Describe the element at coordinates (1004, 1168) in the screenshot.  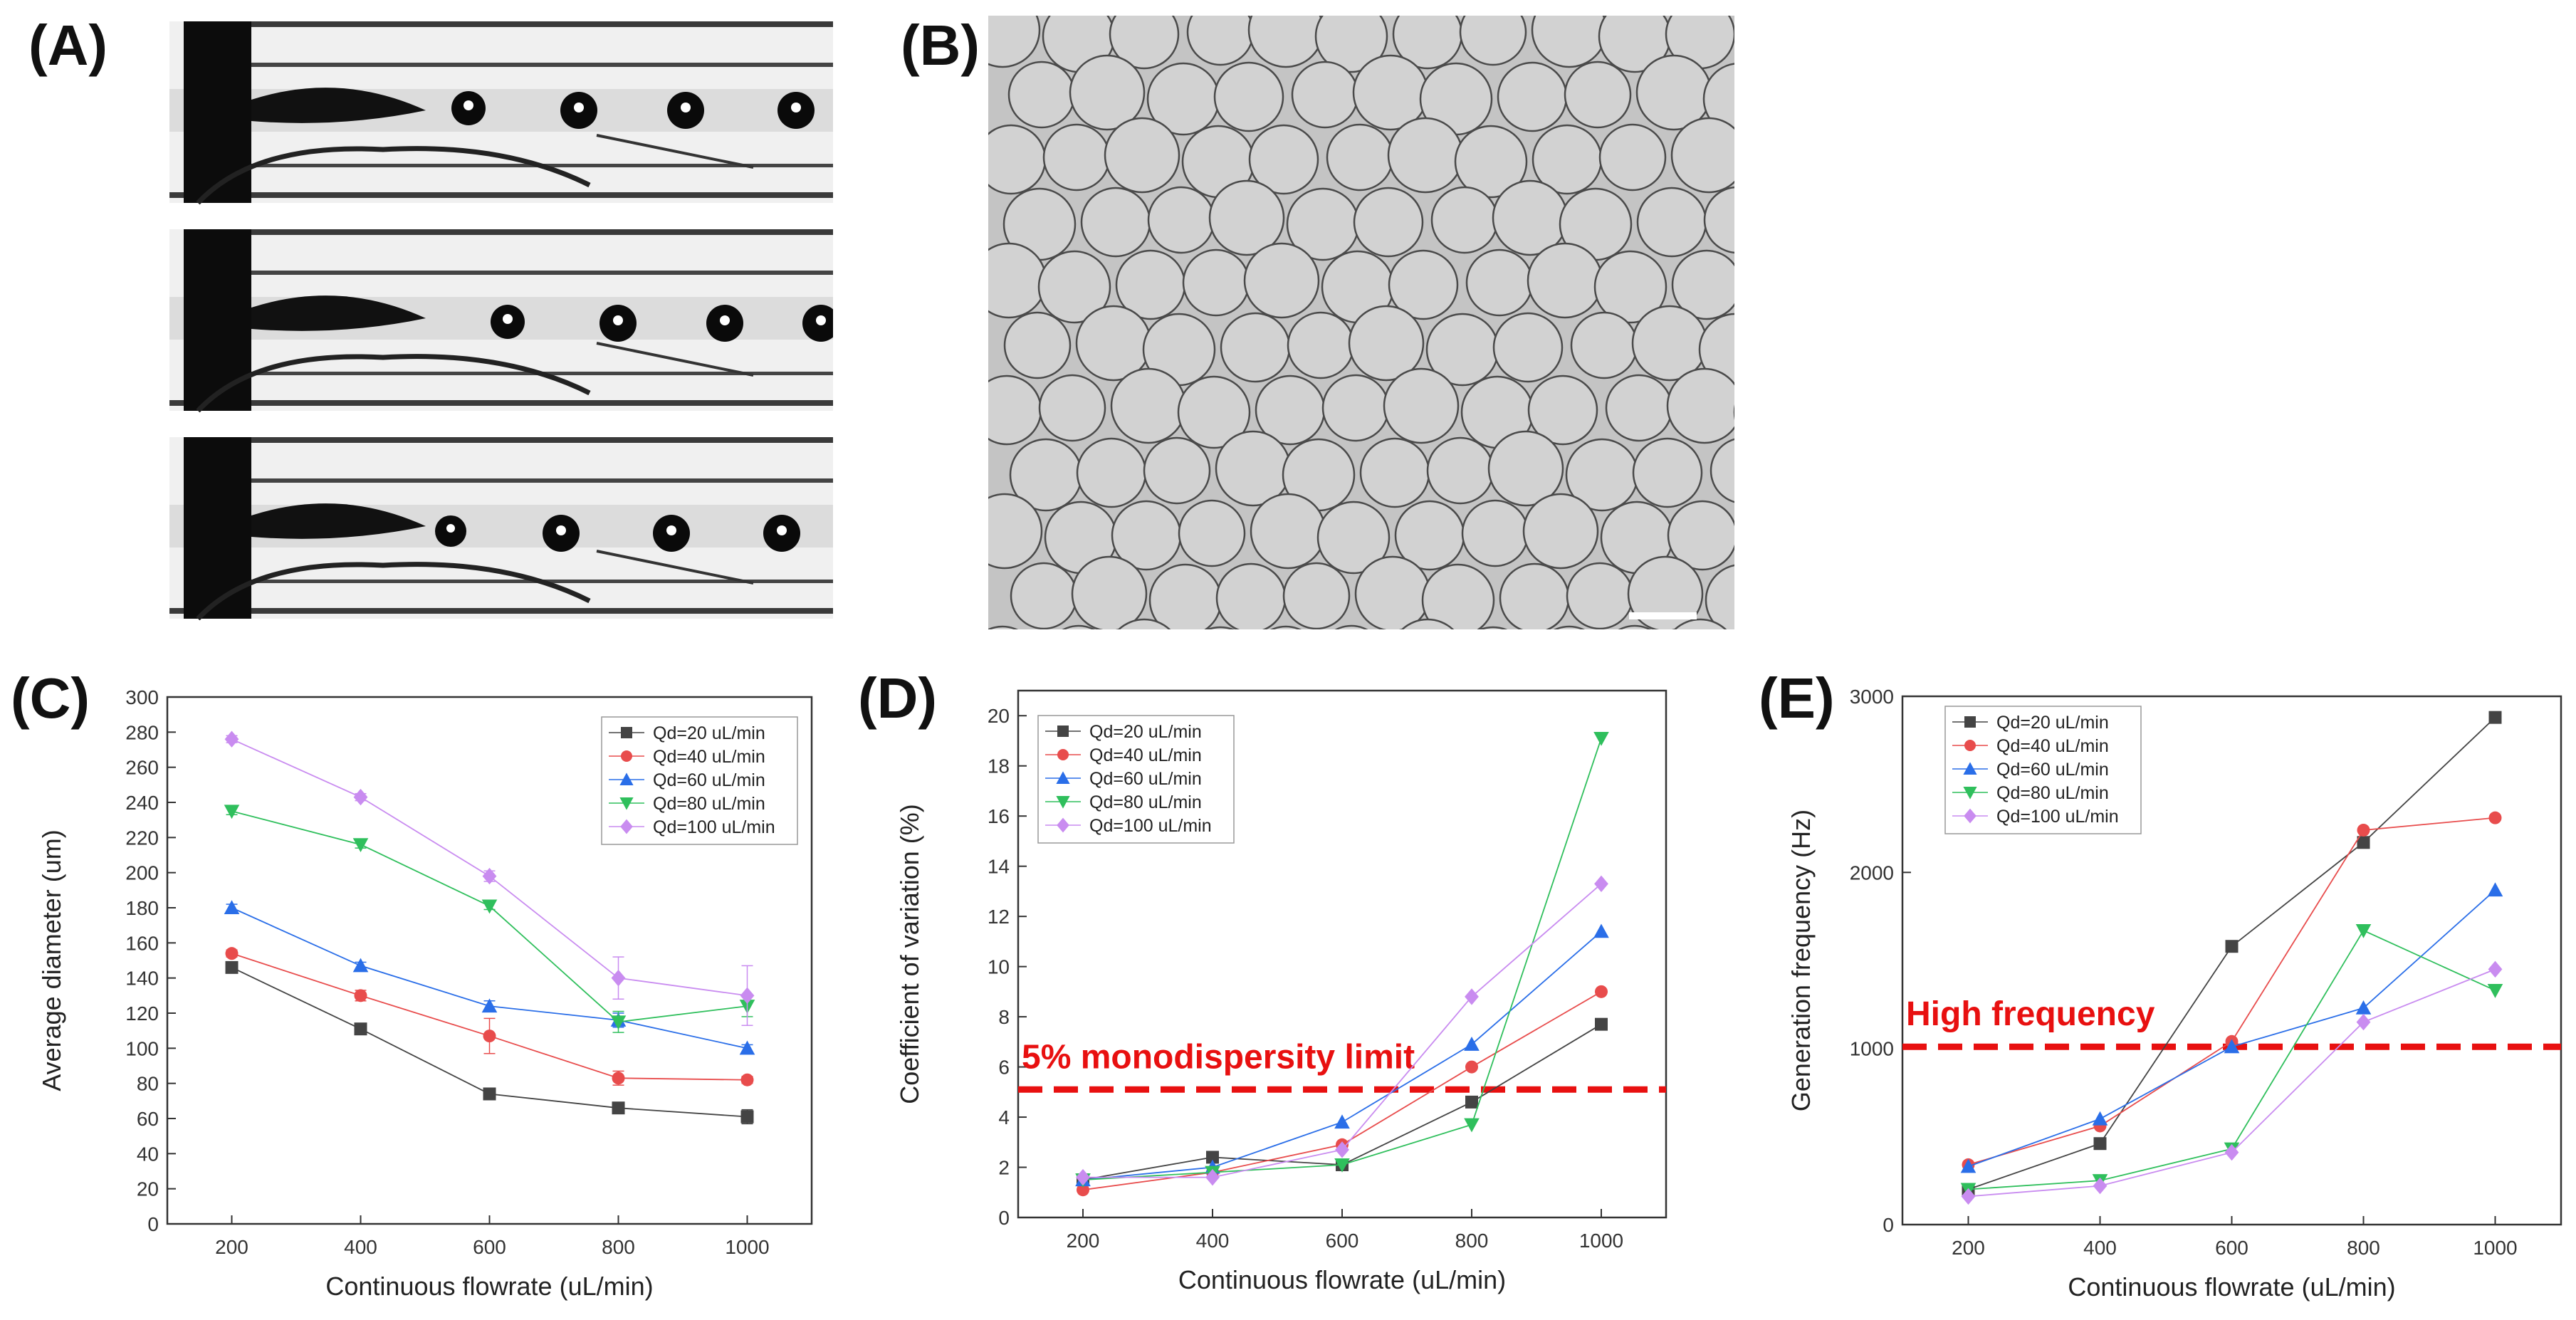
I see `y-tick-label: 2` at that location.